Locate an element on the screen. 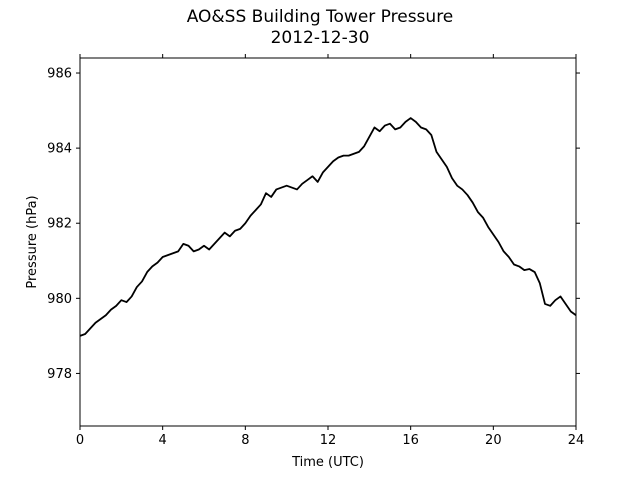  chart-title: AO&SS Building Tower Pressure is located at coordinates (320, 17).